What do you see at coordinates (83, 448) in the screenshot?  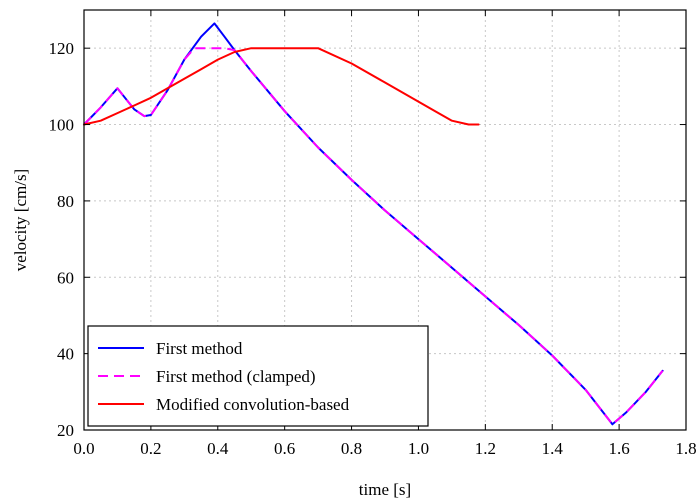 I see `x-tick-label: 0.0` at bounding box center [83, 448].